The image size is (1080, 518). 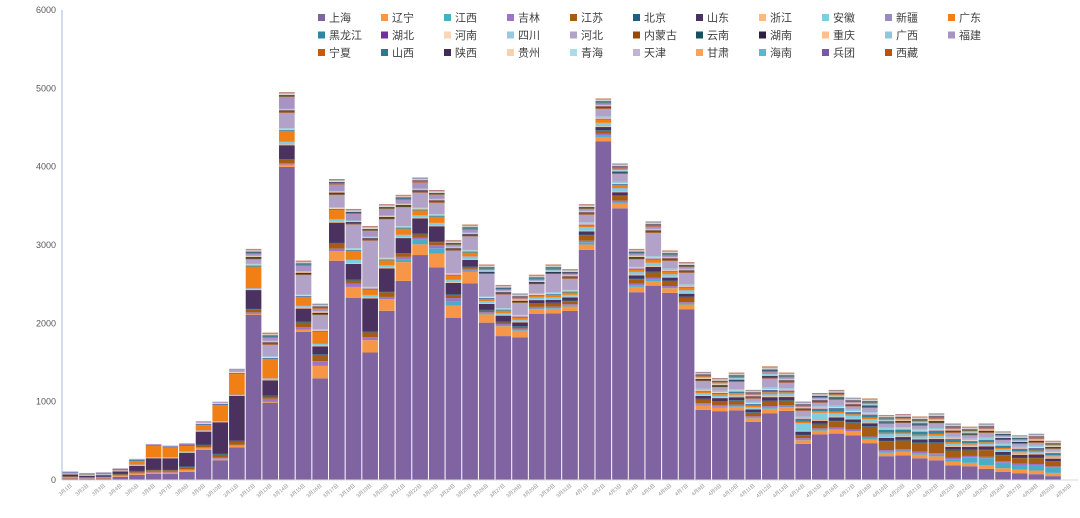 I want to click on y-tick-label: 2000, so click(x=46, y=323).